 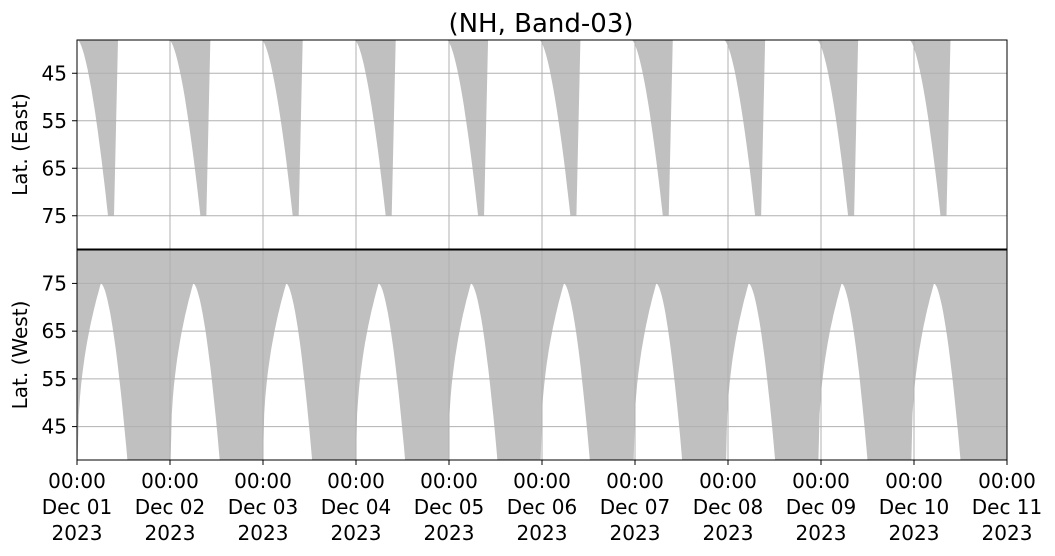 I want to click on xtick-label-line: Dec 08, so click(x=728, y=507).